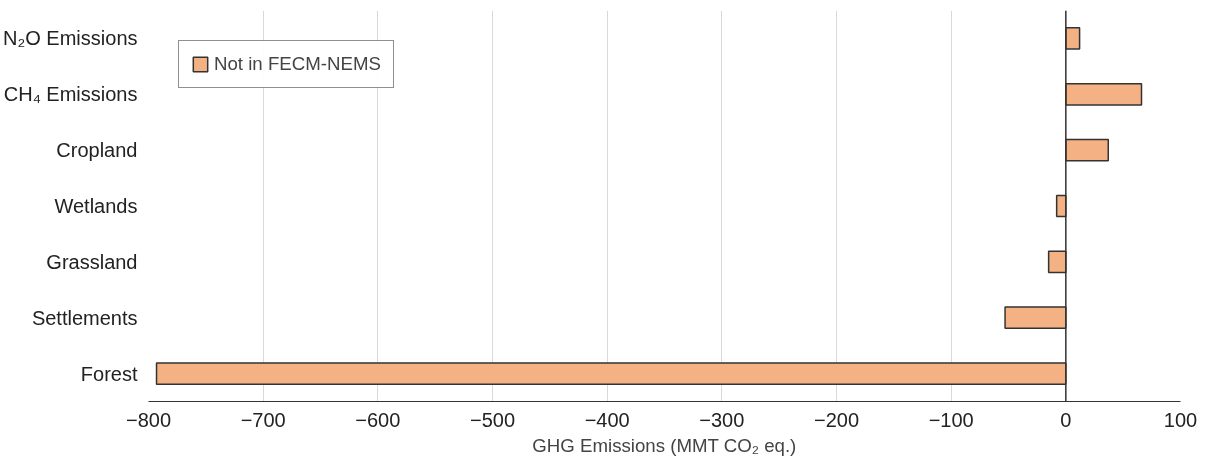 This screenshot has width=1217, height=463. I want to click on x-tick-label: −600, so click(378, 419).